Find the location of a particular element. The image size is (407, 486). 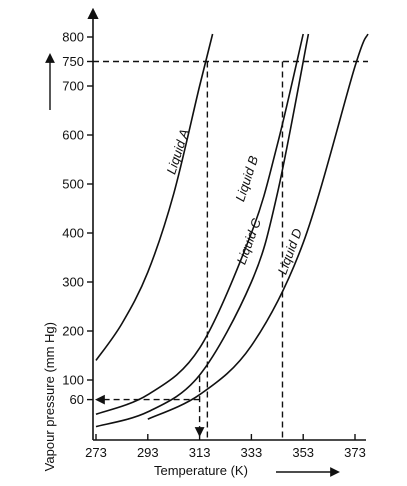

y-tick-label: 600 is located at coordinates (73, 135).